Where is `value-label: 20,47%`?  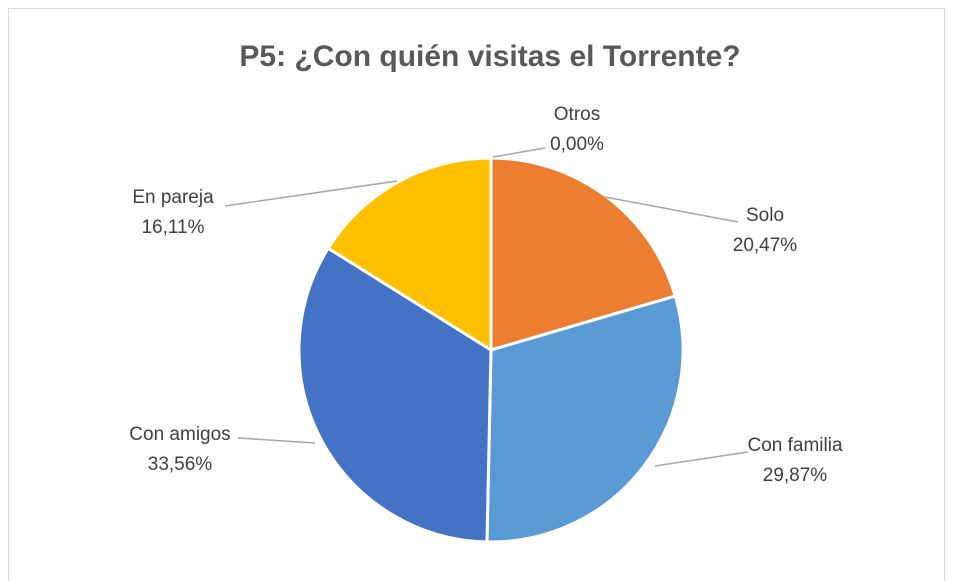
value-label: 20,47% is located at coordinates (765, 245).